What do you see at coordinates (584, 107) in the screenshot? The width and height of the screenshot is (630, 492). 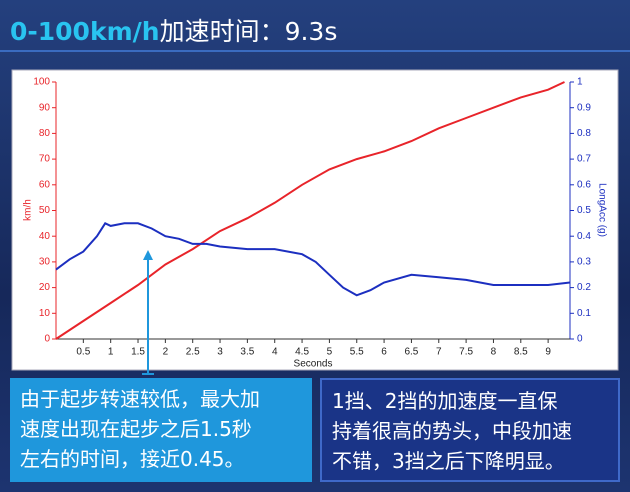 I see `y2-tick-label: 0.9` at bounding box center [584, 107].